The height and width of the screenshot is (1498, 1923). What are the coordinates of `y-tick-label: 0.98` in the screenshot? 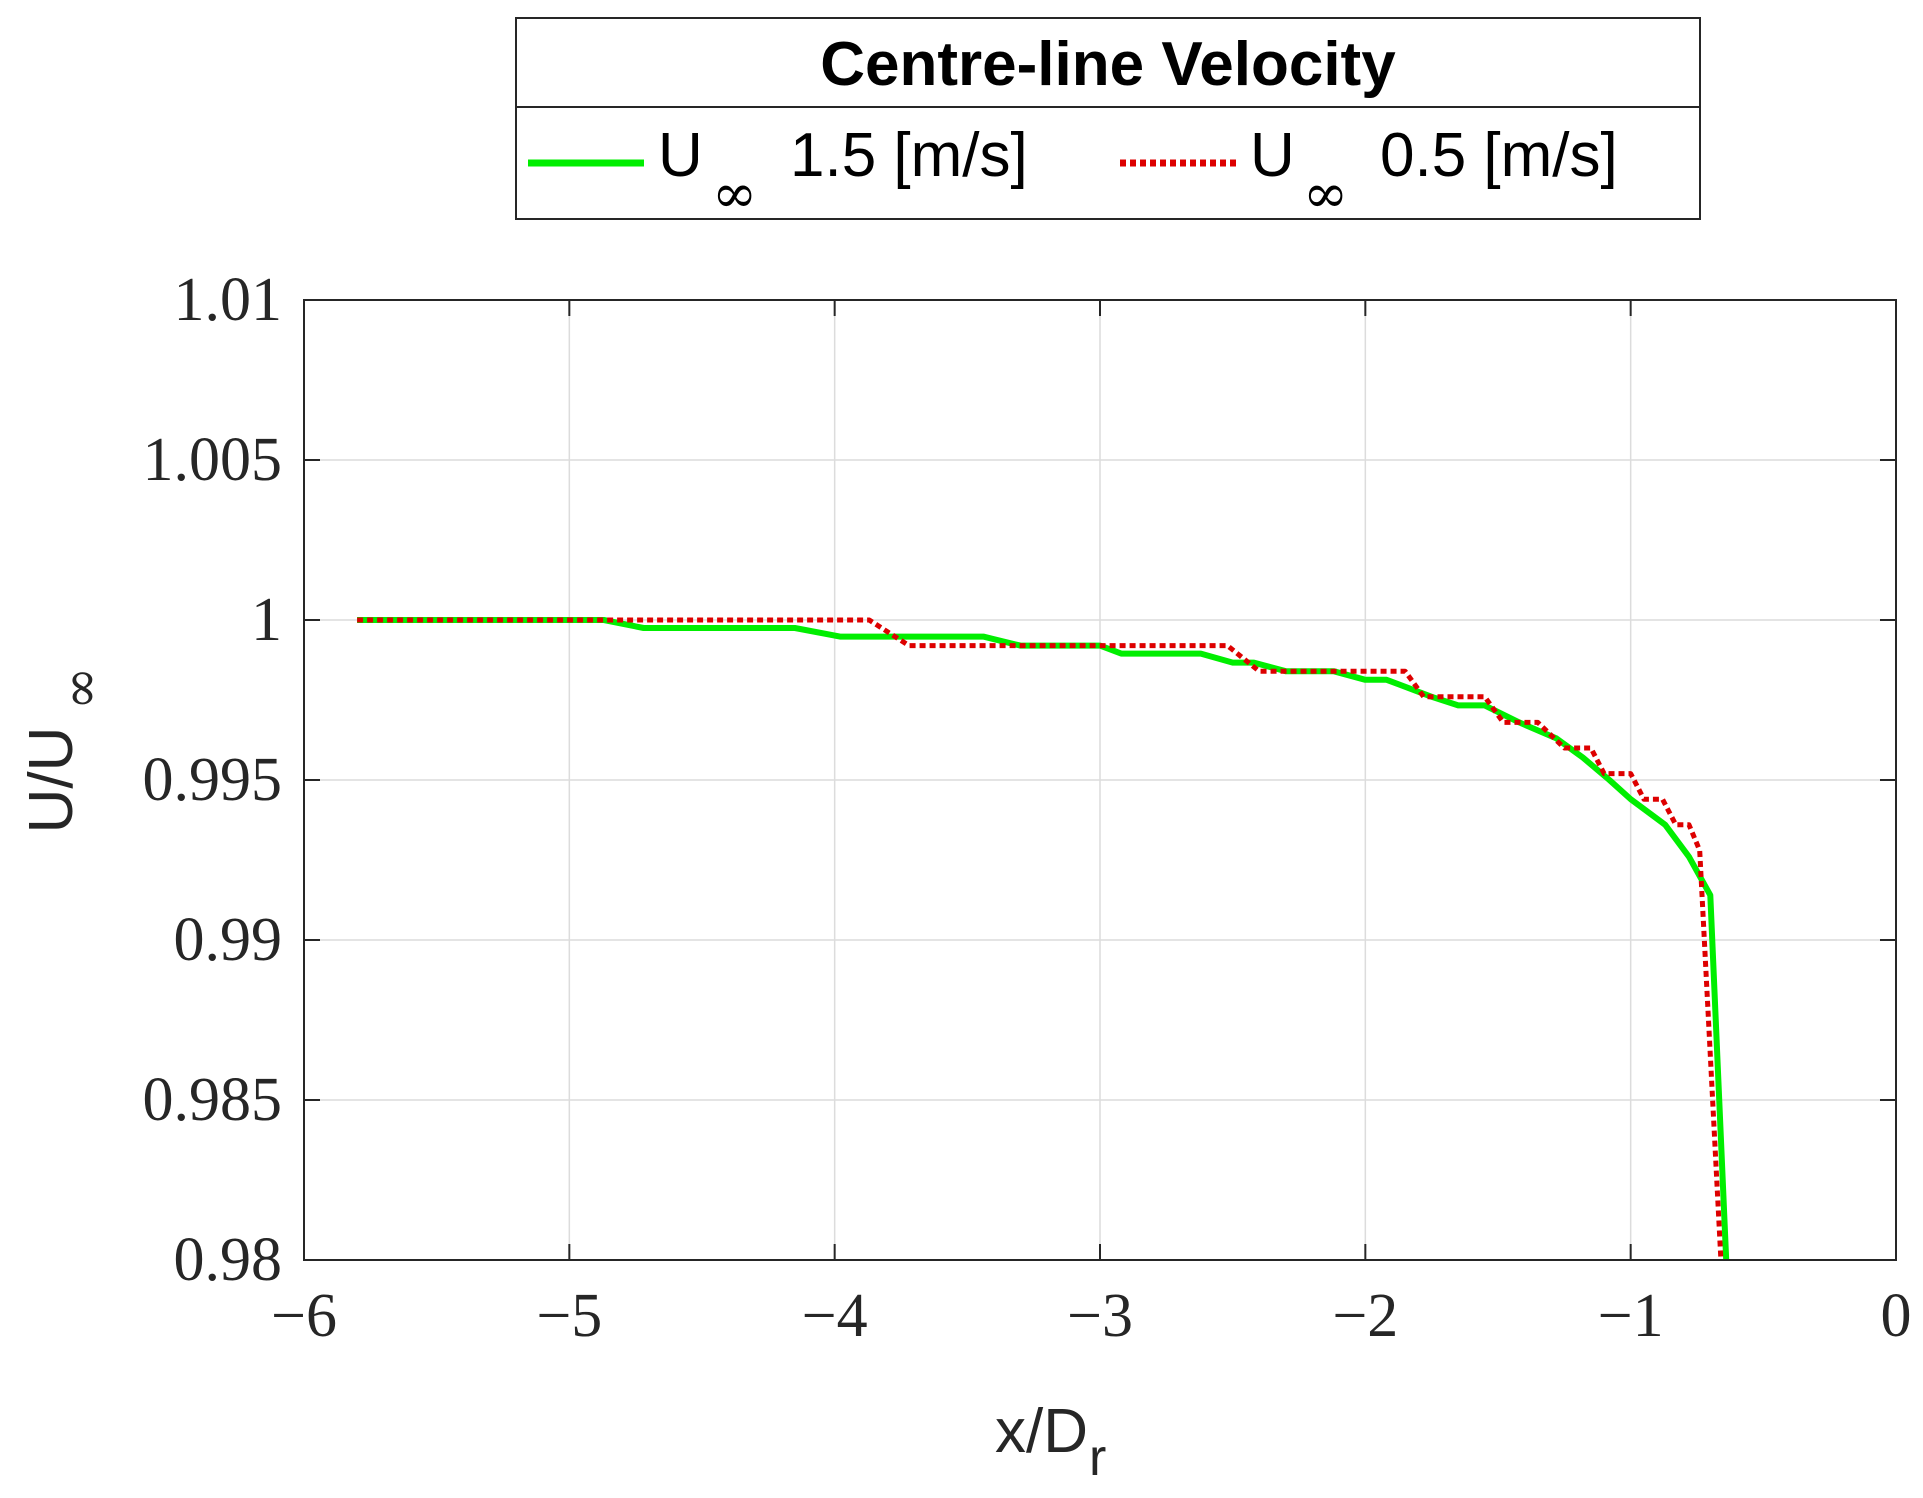 It's located at (228, 1260).